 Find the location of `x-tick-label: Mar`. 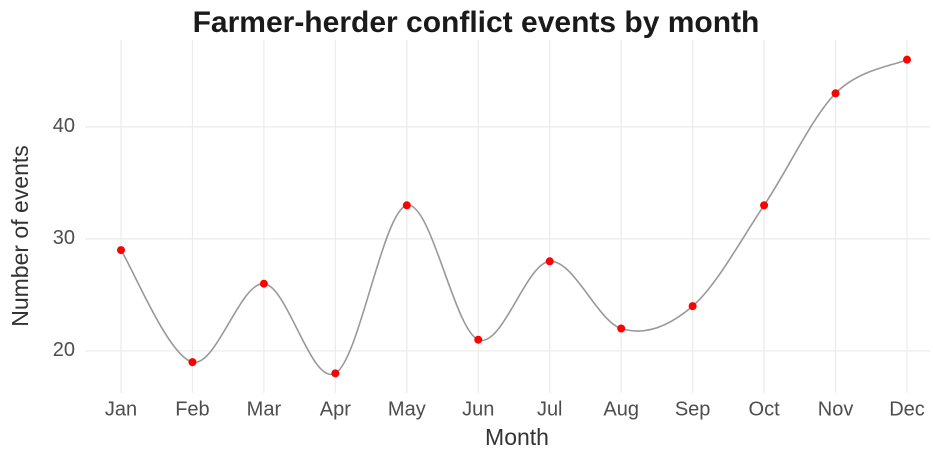

x-tick-label: Mar is located at coordinates (264, 409).